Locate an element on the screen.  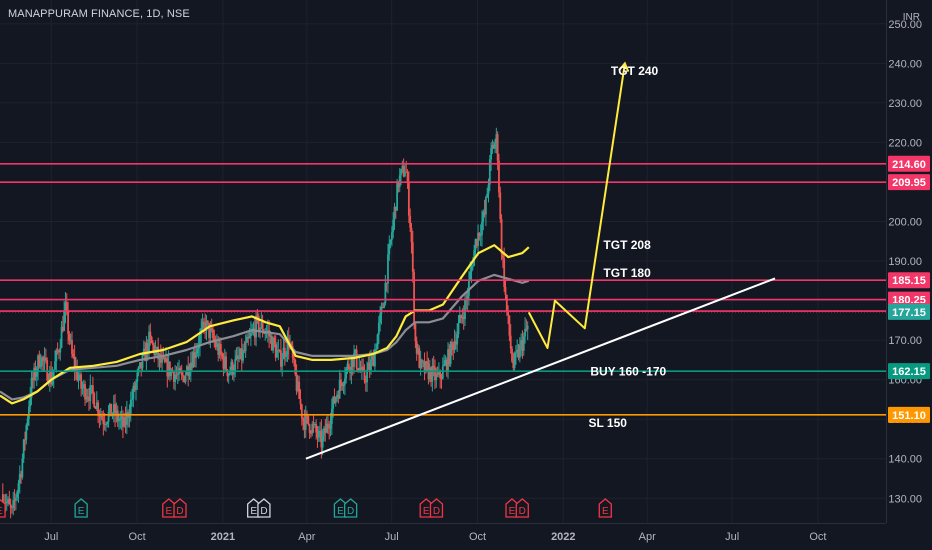
price-tick-label: 230.00 is located at coordinates (905, 104).